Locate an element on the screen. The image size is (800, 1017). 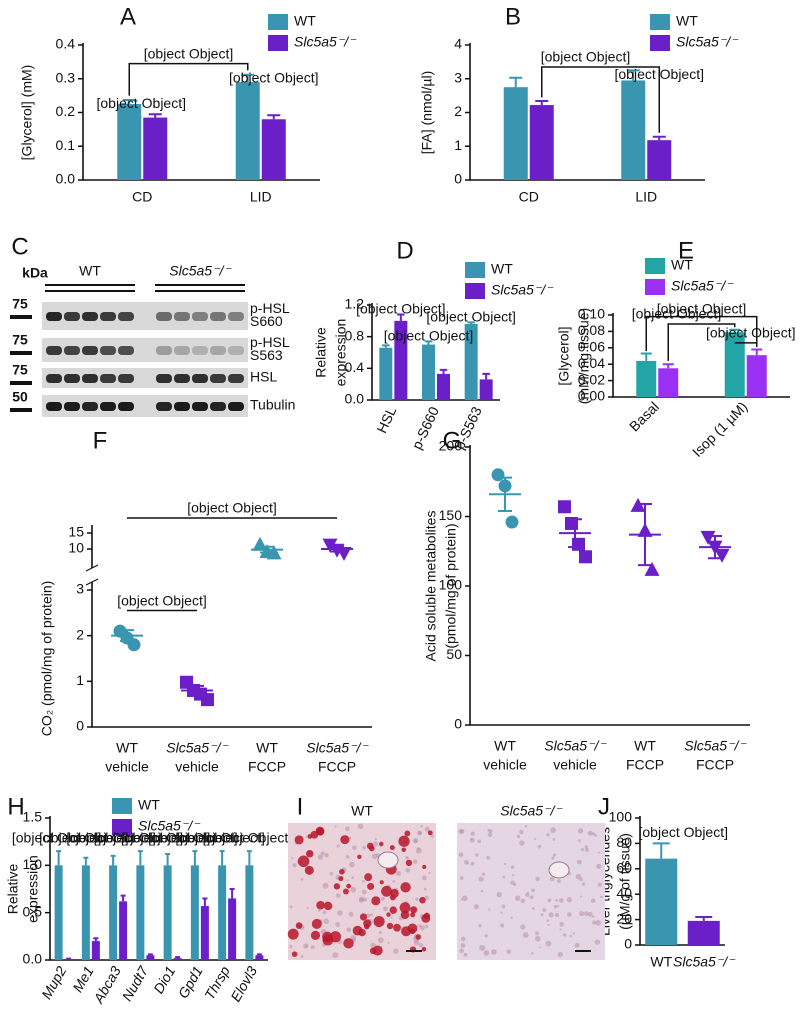
y-tick-label: 1.5 is located at coordinates (33, 817).